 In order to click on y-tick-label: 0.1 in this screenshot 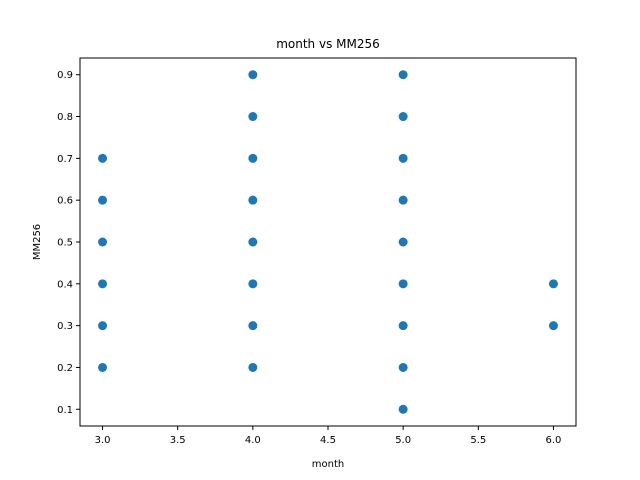, I will do `click(65, 410)`.